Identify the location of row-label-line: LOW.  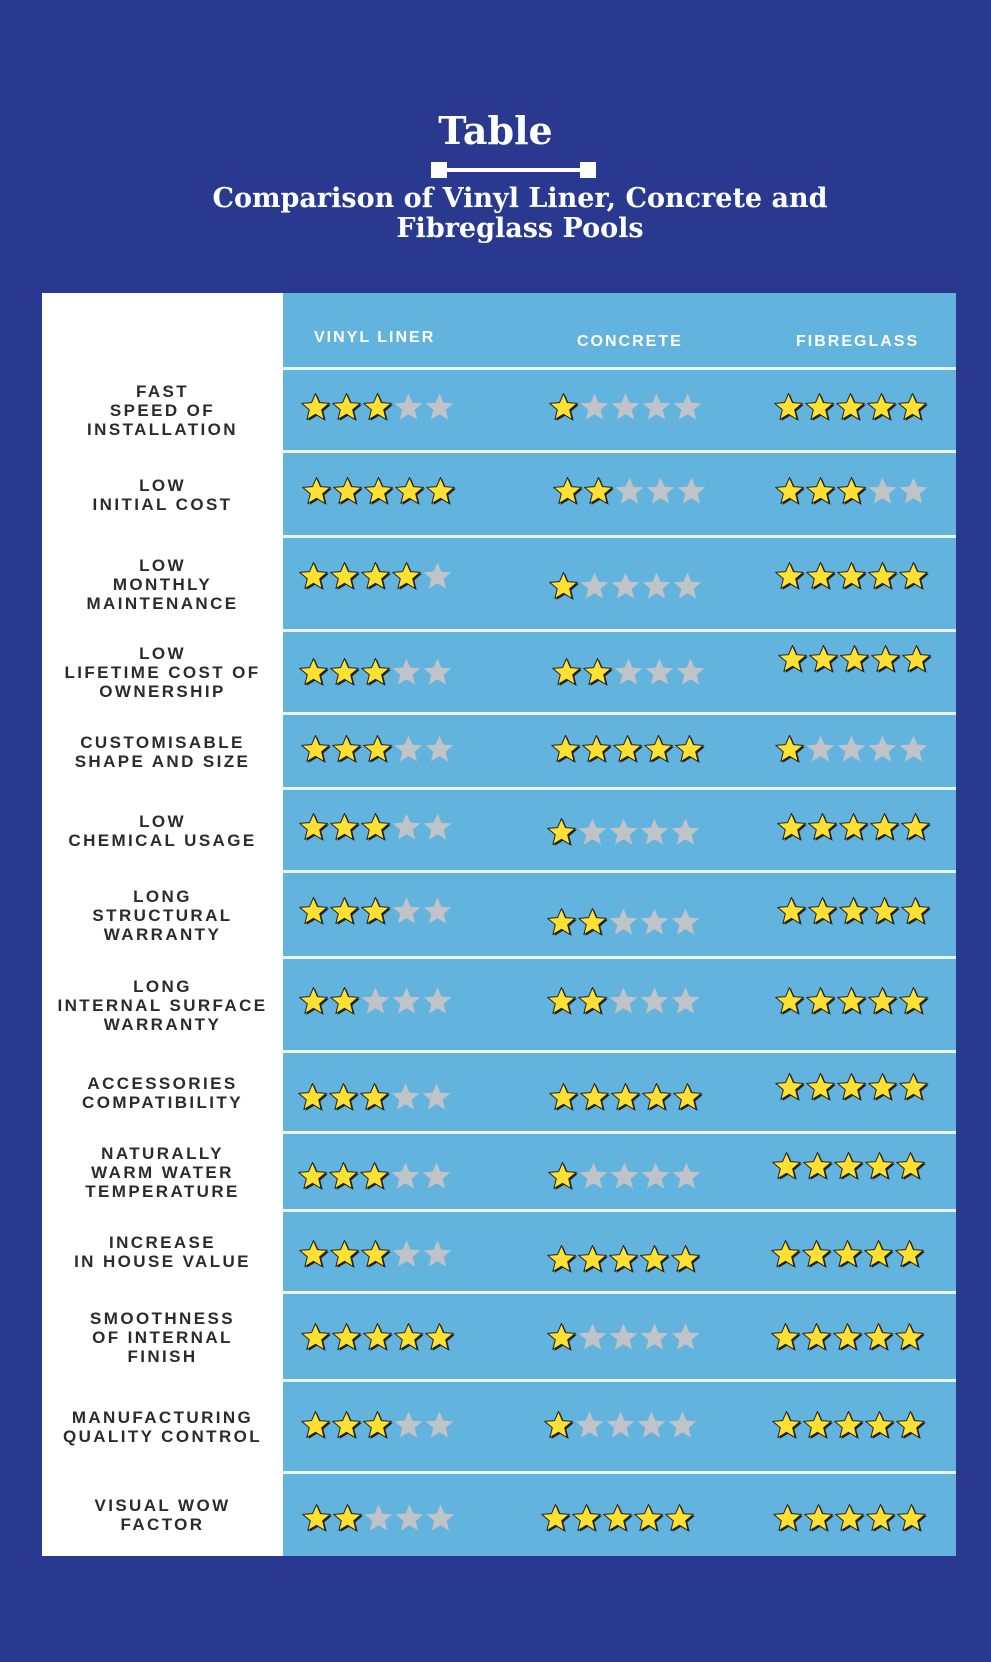
(162, 565).